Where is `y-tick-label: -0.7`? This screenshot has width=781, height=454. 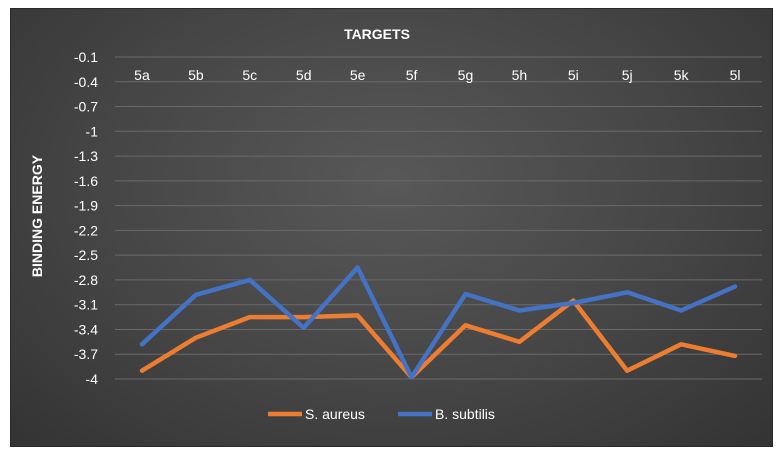 y-tick-label: -0.7 is located at coordinates (86, 107).